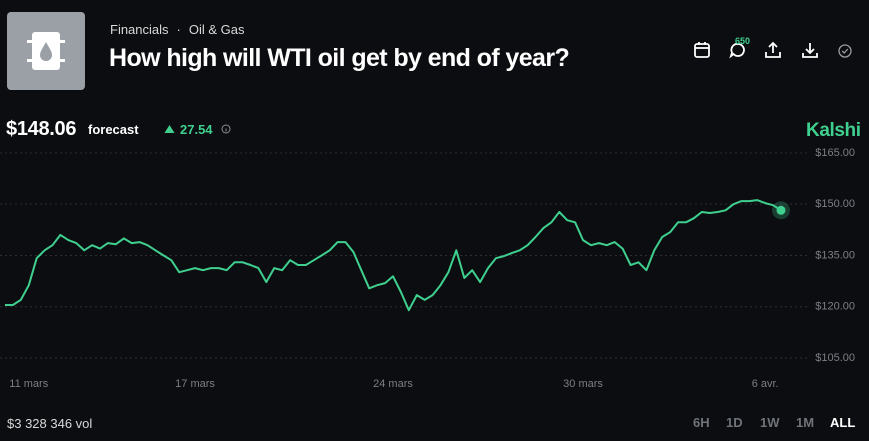  Describe the element at coordinates (805, 422) in the screenshot. I see `range-button: 1M` at that location.